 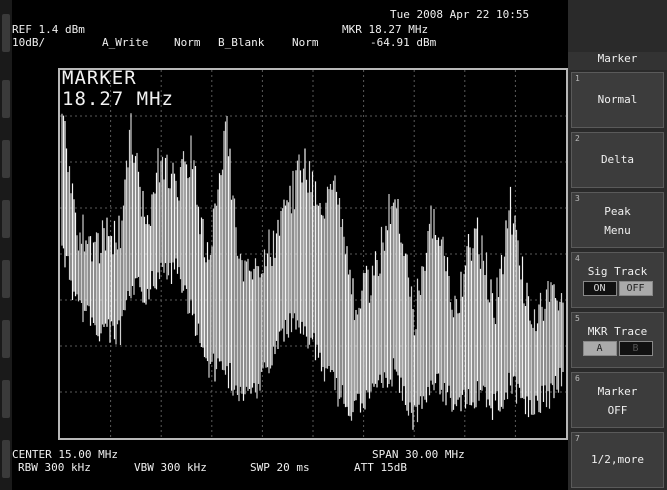 I want to click on softkey-number: 7, so click(x=577, y=438).